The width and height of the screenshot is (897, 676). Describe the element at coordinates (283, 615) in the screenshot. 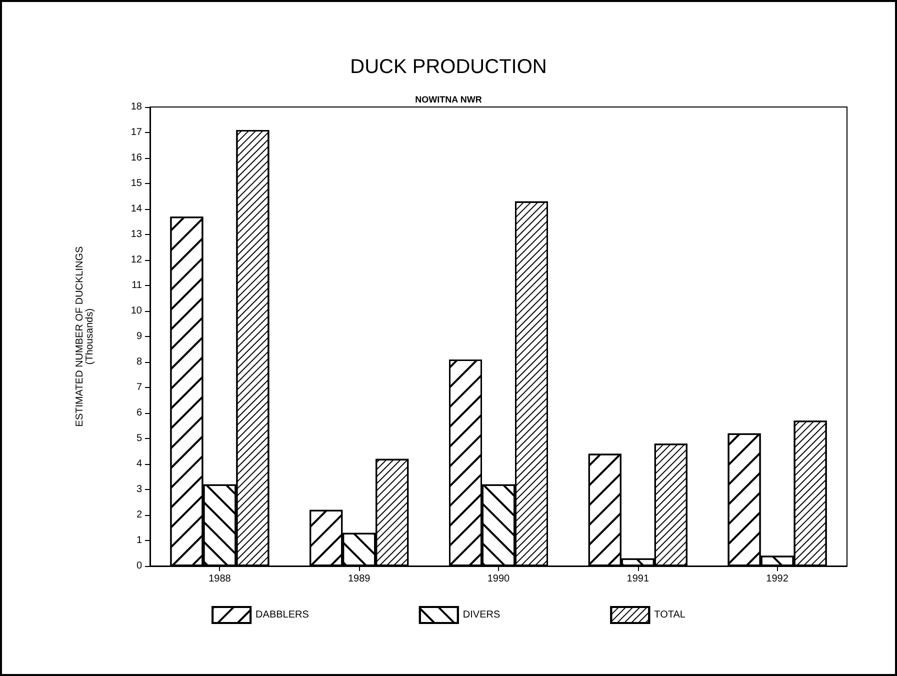

I see `legend-label: DABBLERS` at that location.